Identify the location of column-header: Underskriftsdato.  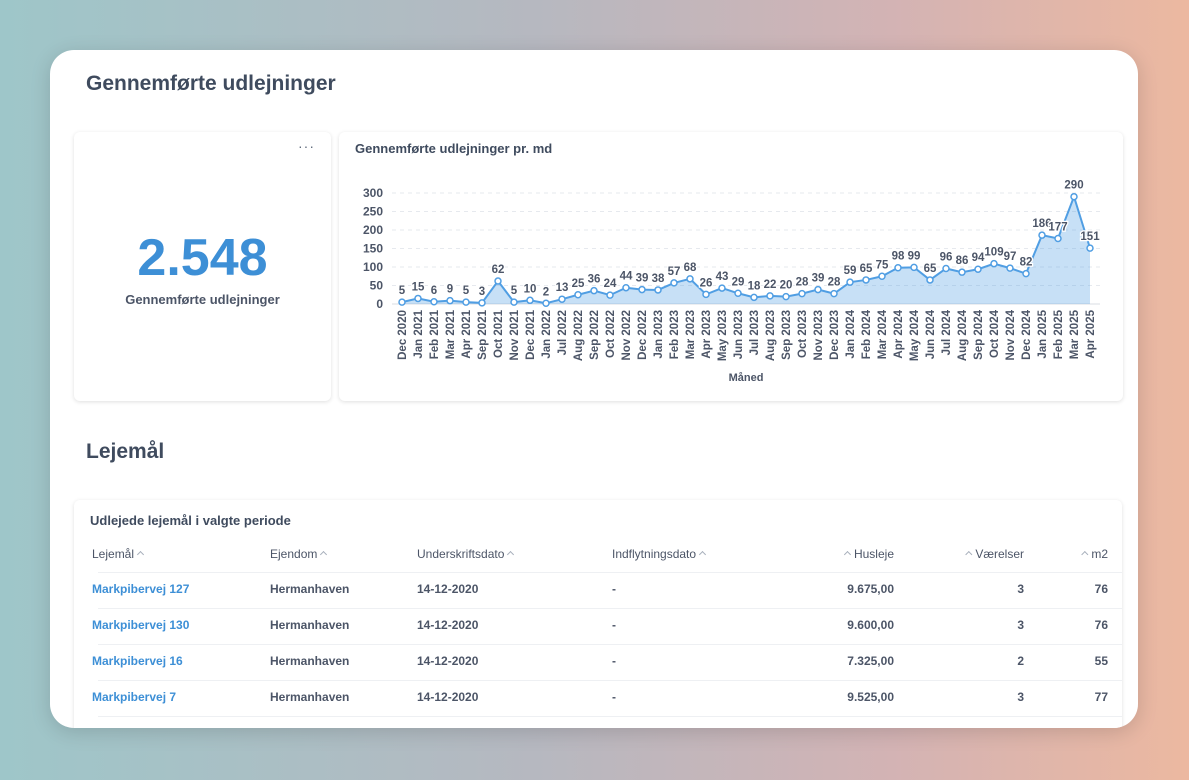
(467, 554).